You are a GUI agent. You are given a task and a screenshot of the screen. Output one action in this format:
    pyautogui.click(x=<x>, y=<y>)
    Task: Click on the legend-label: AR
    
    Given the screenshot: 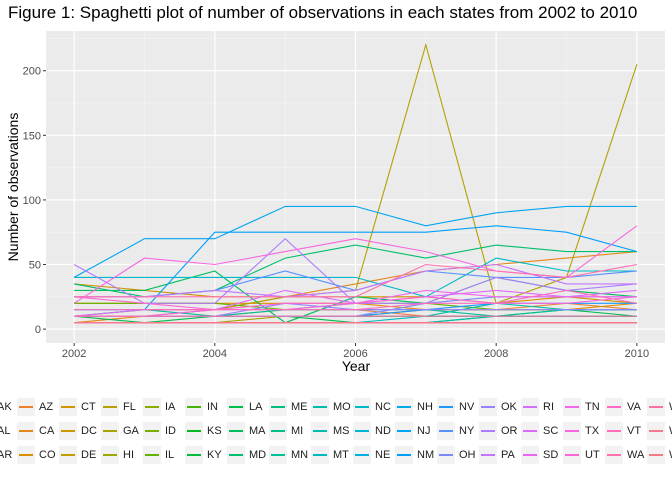 What is the action you would take?
    pyautogui.click(x=6, y=455)
    